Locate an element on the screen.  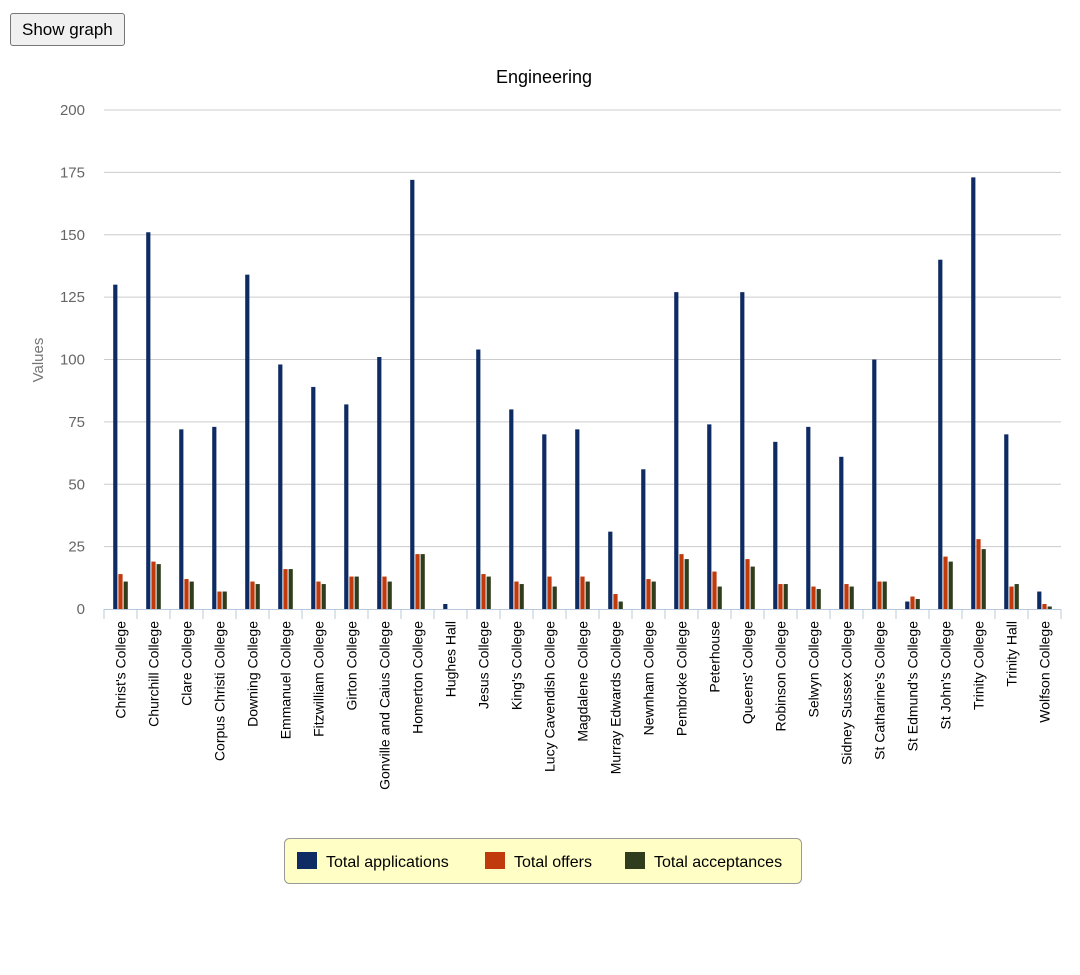
x-tick-label: Emmanuel College is located at coordinates (286, 680).